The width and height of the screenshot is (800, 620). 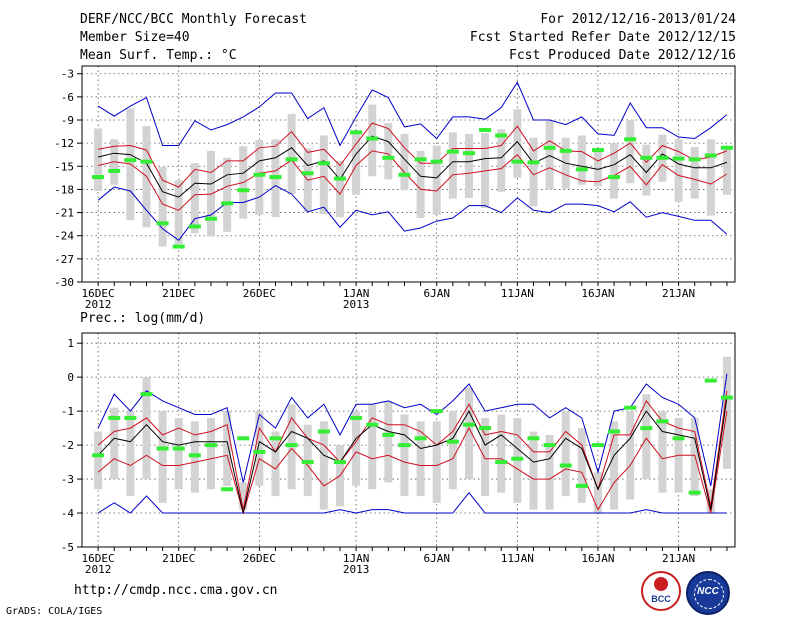 I want to click on y-tick-label: -4, so click(x=68, y=513).